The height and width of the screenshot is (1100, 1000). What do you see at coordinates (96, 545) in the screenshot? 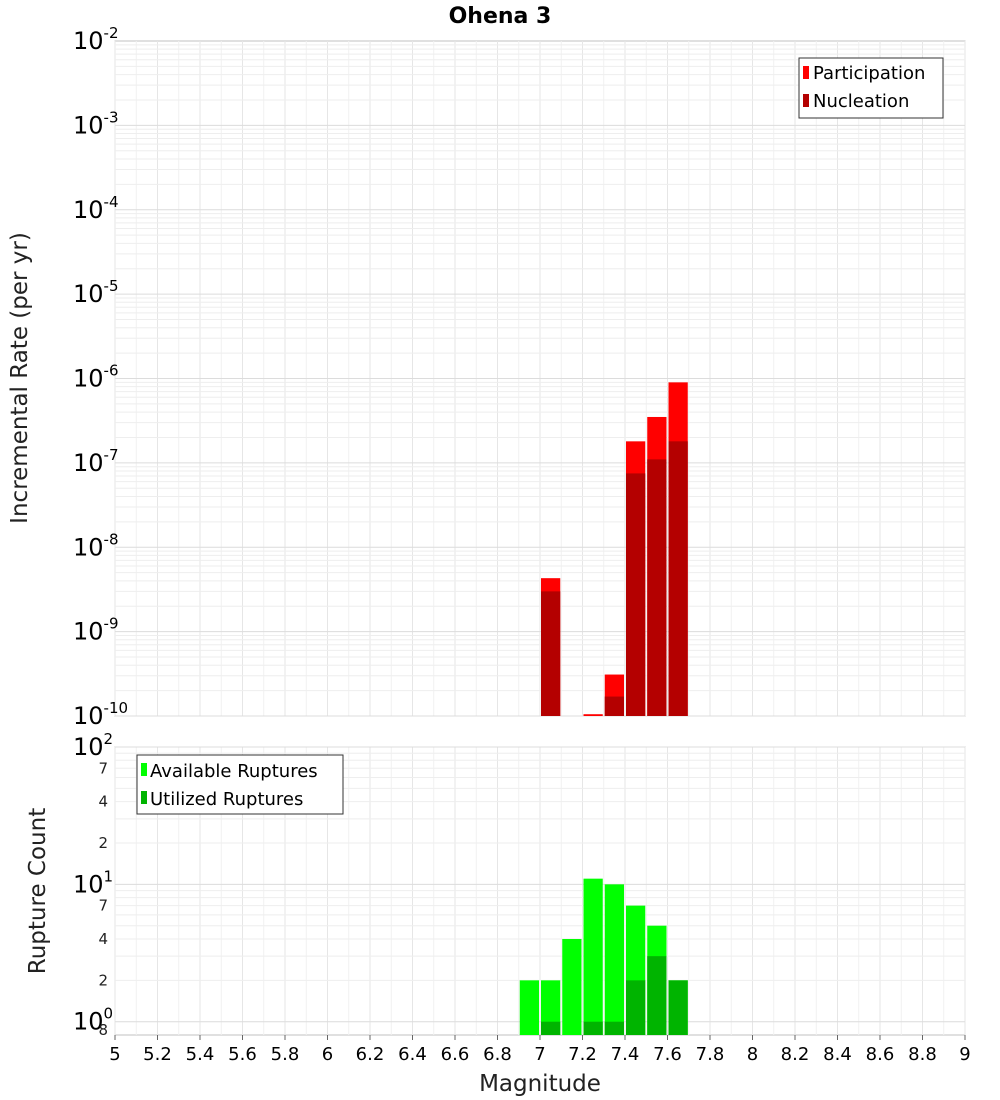
I see `rate-y-tick-label: 10⁻⁸` at bounding box center [96, 545].